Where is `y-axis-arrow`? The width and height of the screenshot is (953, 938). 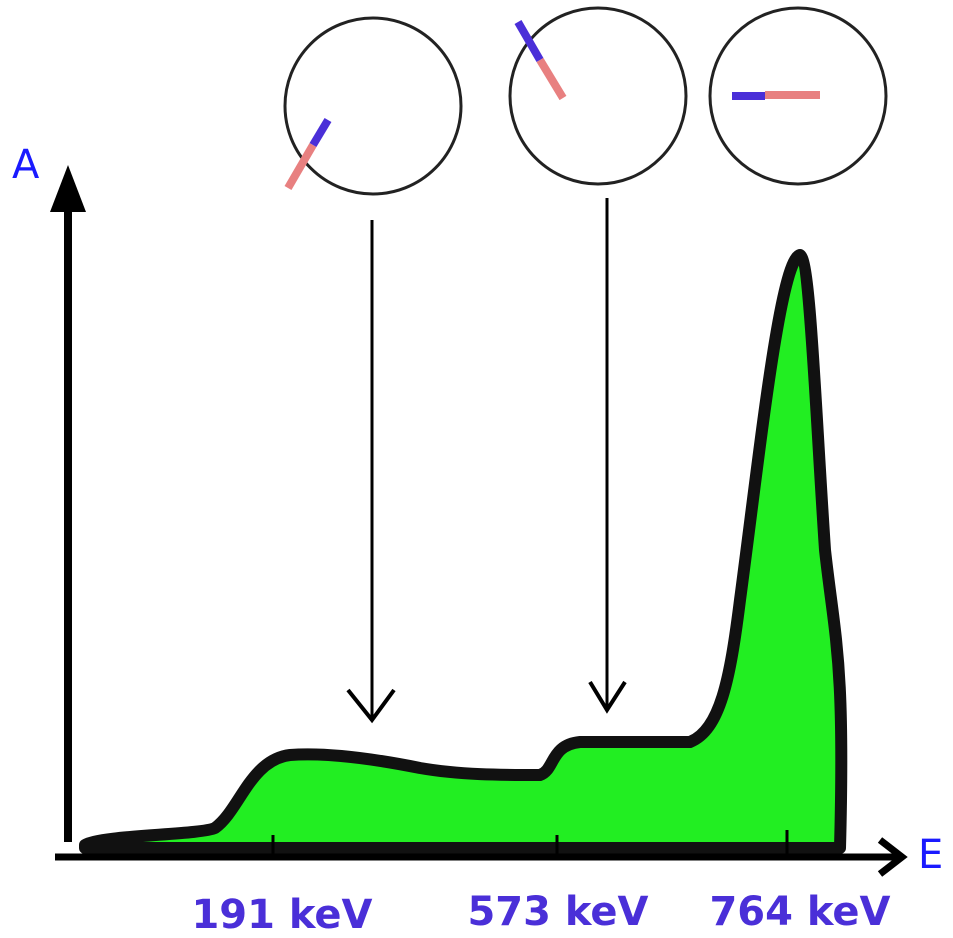 y-axis-arrow is located at coordinates (68, 188).